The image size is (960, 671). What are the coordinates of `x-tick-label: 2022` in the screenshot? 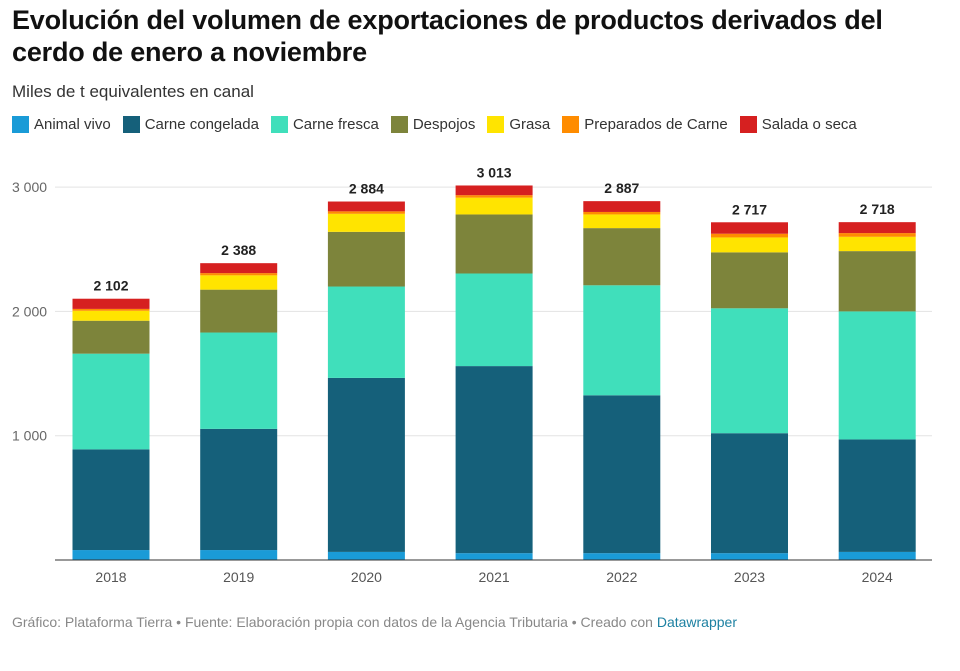 It's located at (621, 577).